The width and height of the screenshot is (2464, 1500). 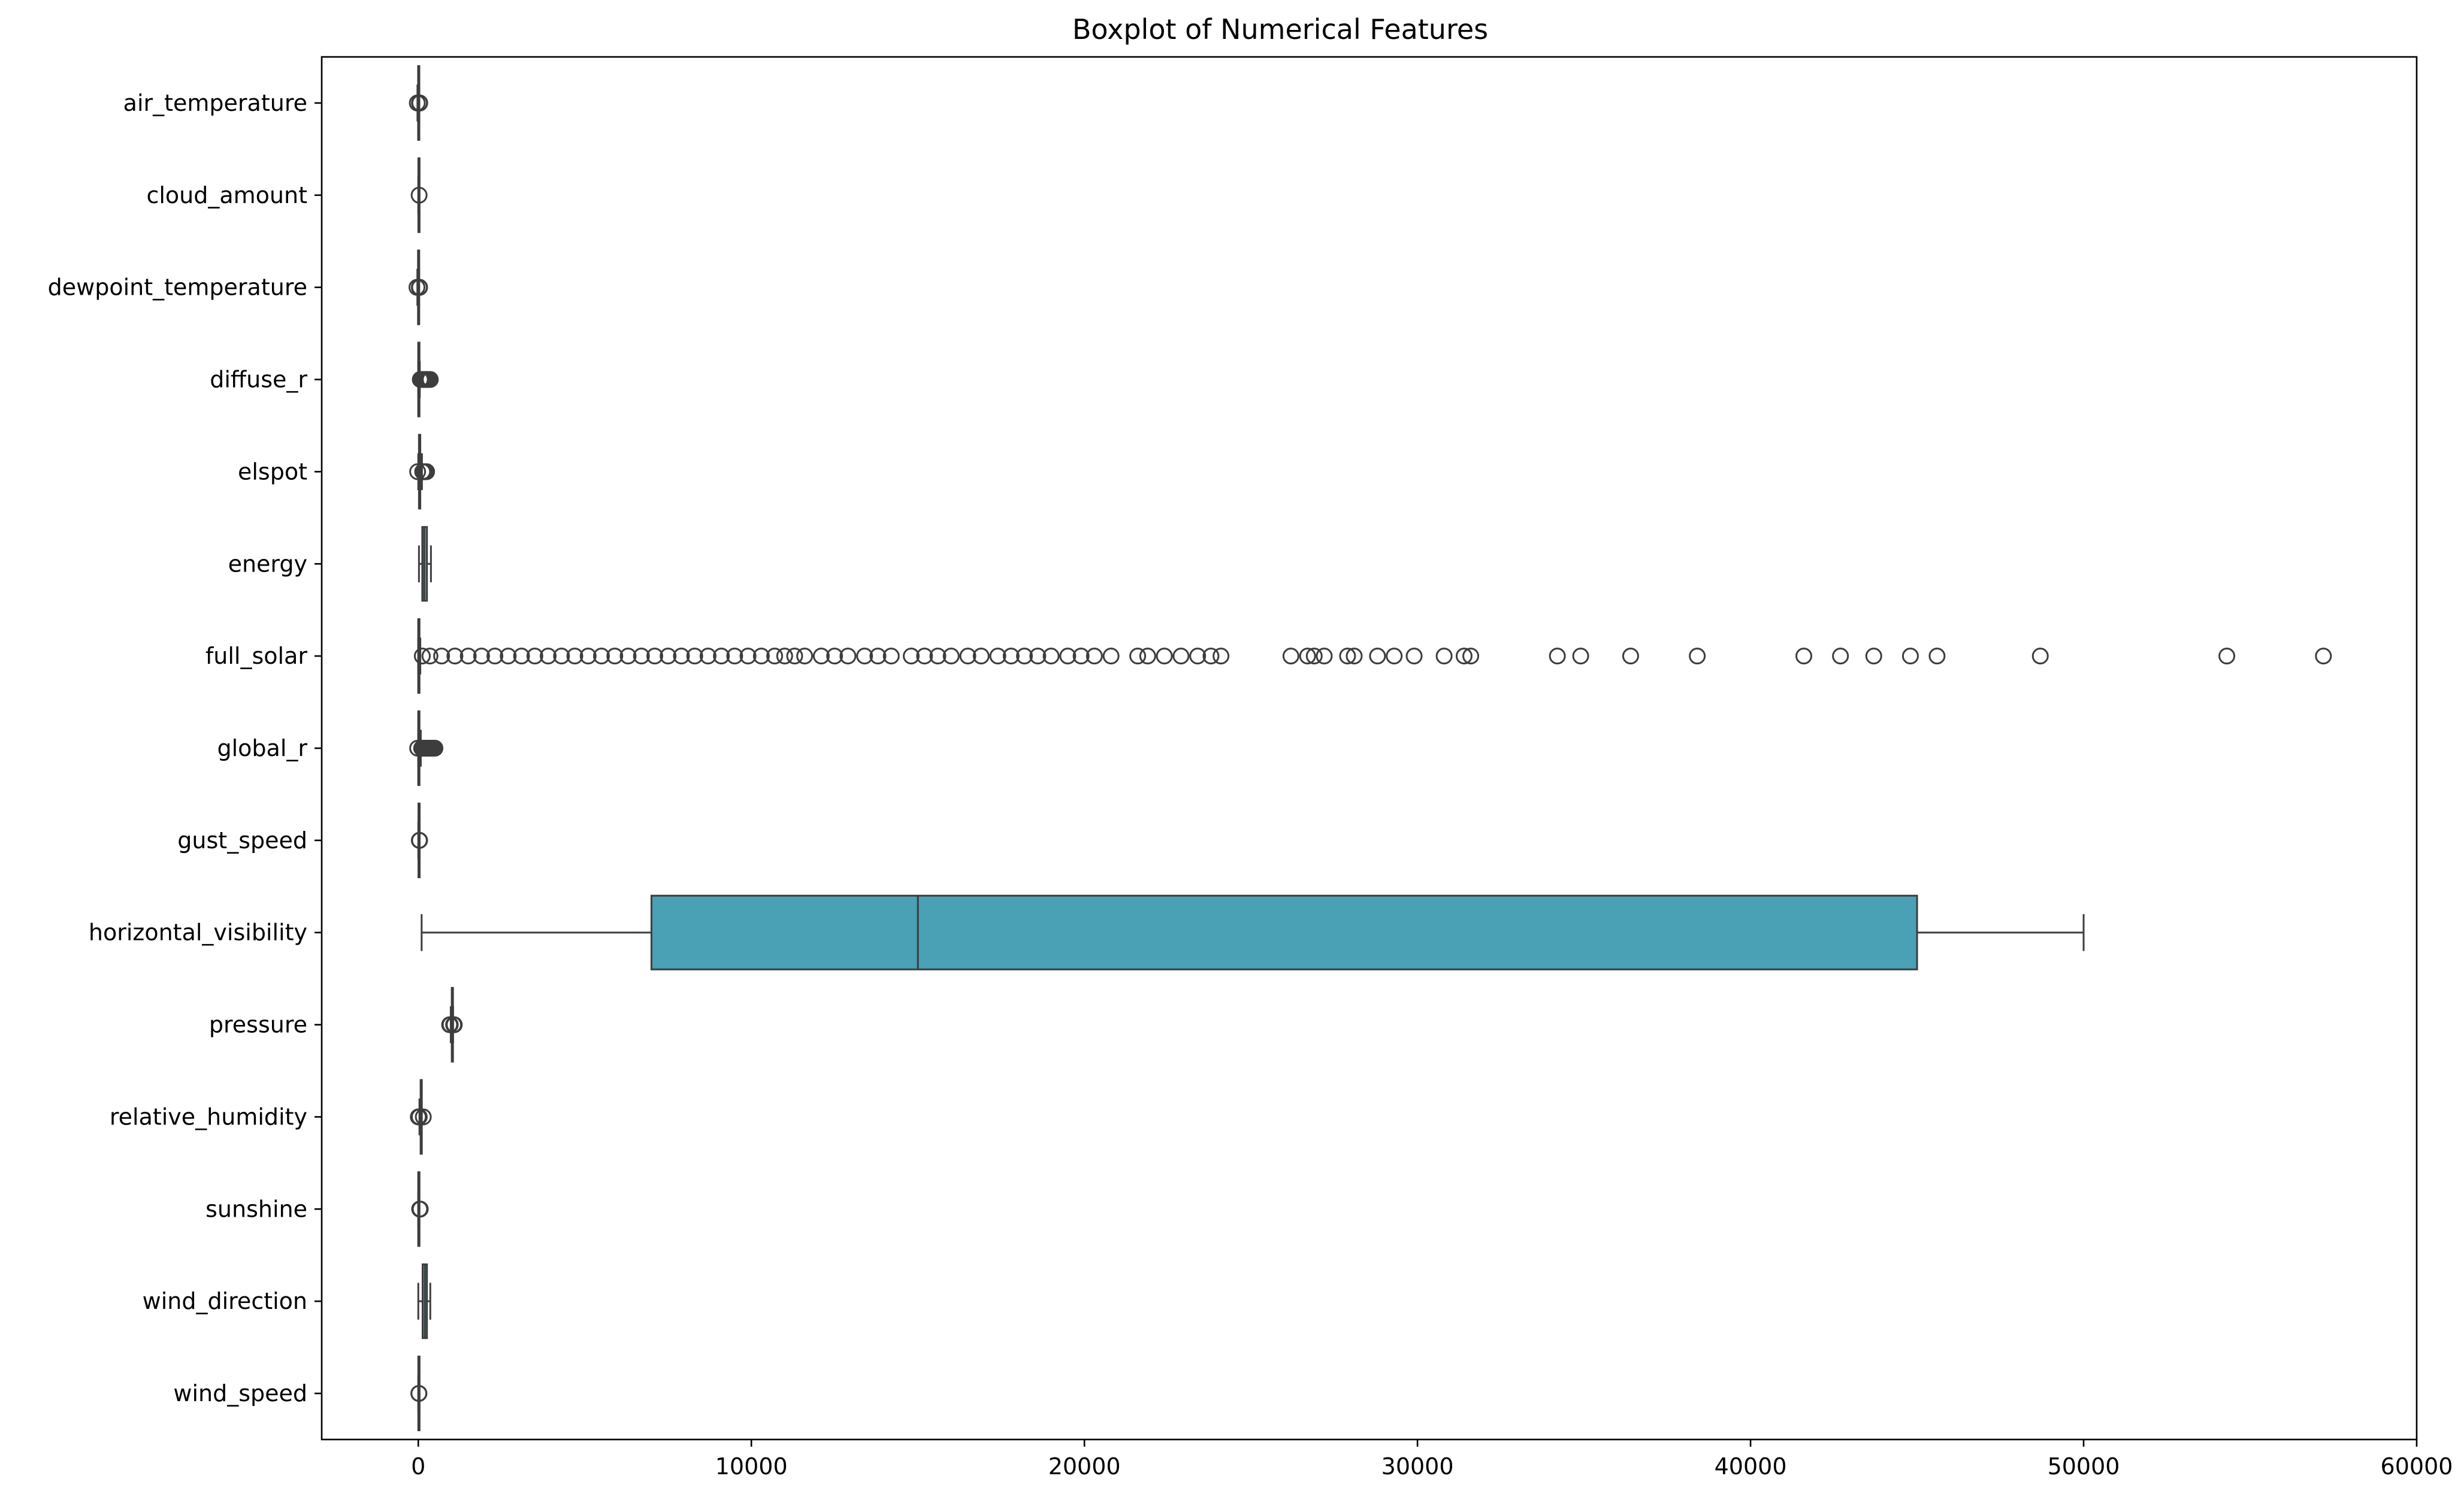 I want to click on x-tick-label: 40000, so click(x=1751, y=1466).